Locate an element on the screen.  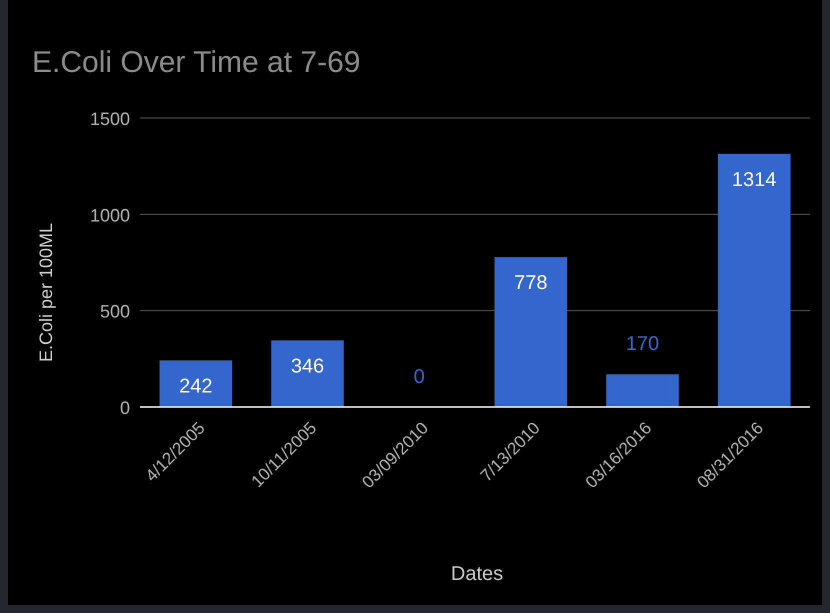
data-label: 170 is located at coordinates (643, 344).